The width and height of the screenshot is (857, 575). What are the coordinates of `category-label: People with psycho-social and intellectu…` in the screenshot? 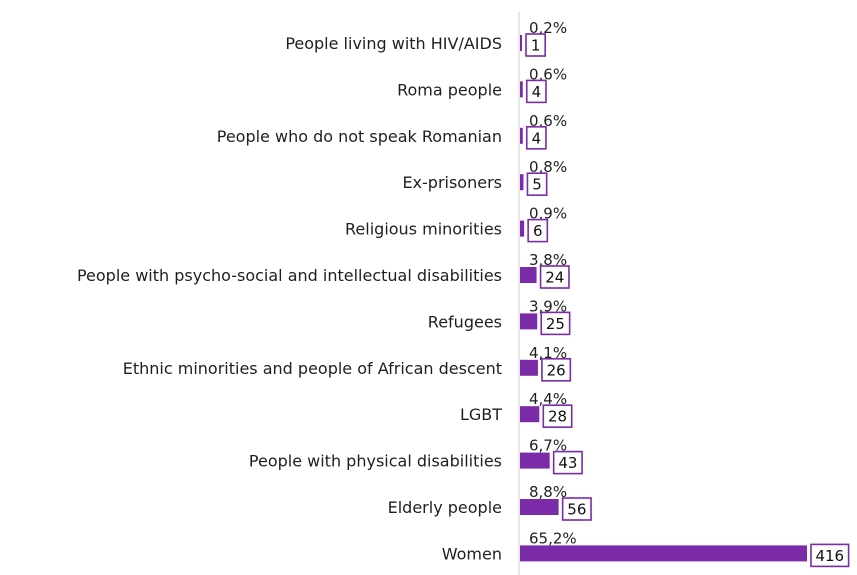 It's located at (289, 275).